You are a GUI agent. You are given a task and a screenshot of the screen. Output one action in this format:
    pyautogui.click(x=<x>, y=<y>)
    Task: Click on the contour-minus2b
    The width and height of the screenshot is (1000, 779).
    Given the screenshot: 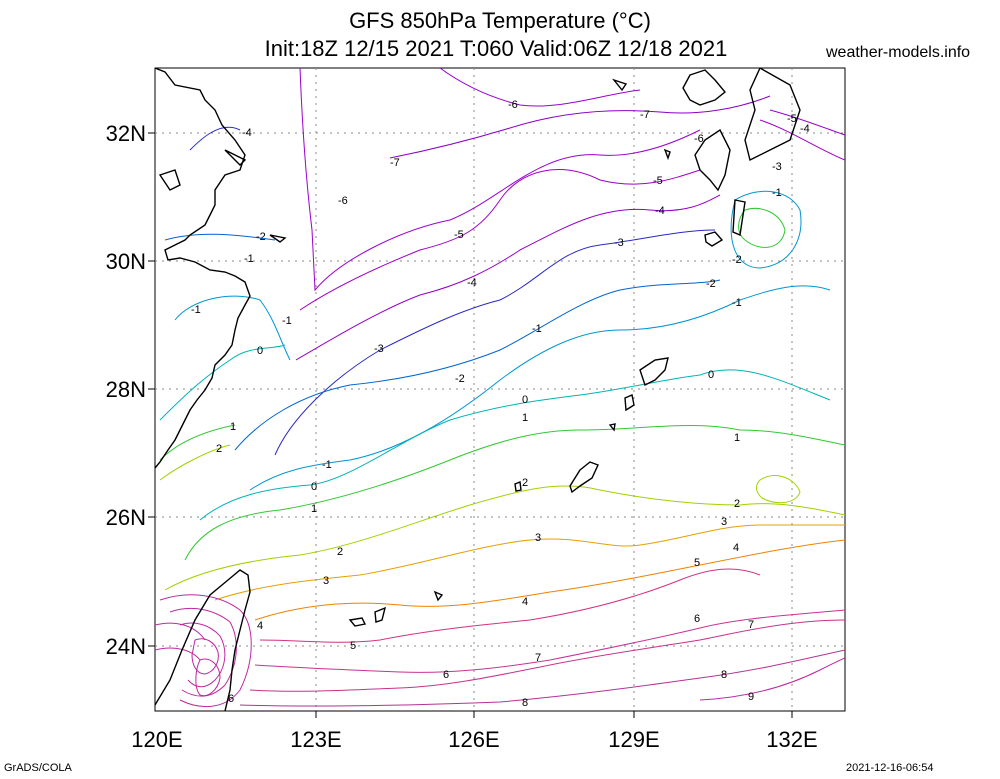 What is the action you would take?
    pyautogui.click(x=220, y=237)
    